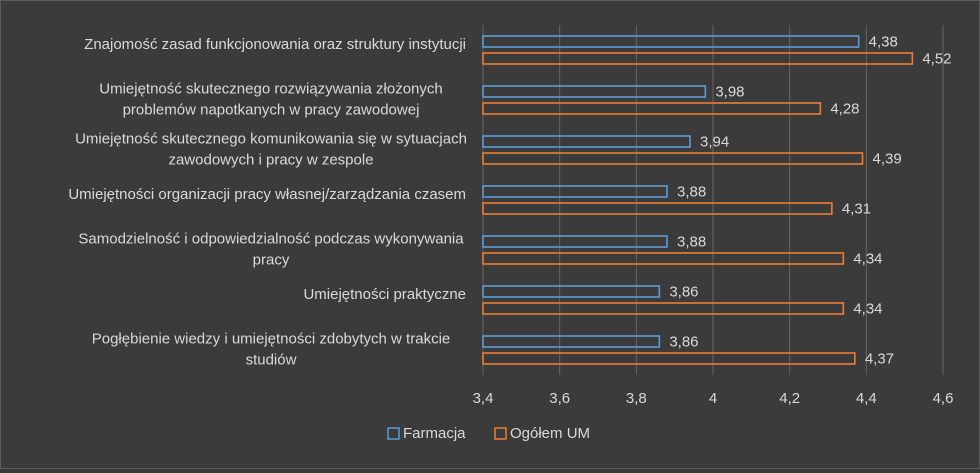  Describe the element at coordinates (714, 142) in the screenshot. I see `bar-value-label: 3,94` at that location.